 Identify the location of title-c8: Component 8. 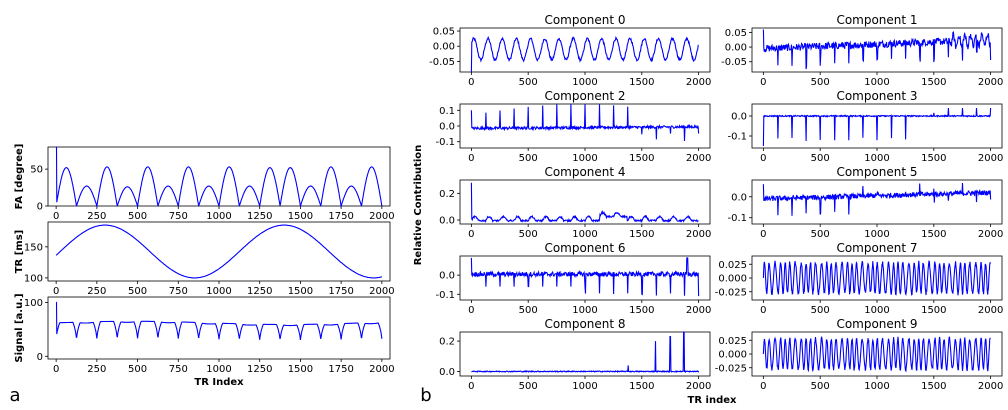
(584, 324).